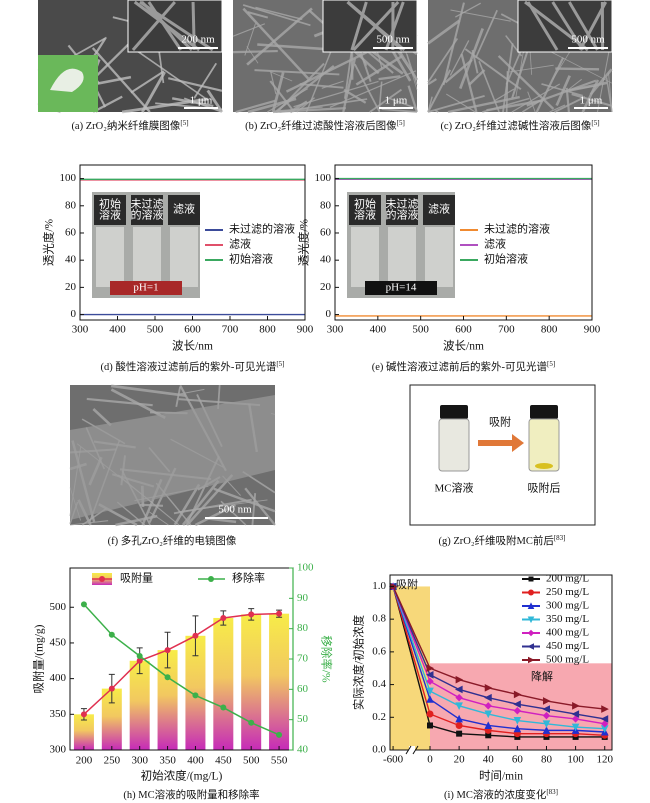  What do you see at coordinates (329, 314) in the screenshot?
I see `y-tick-label: 0` at bounding box center [329, 314].